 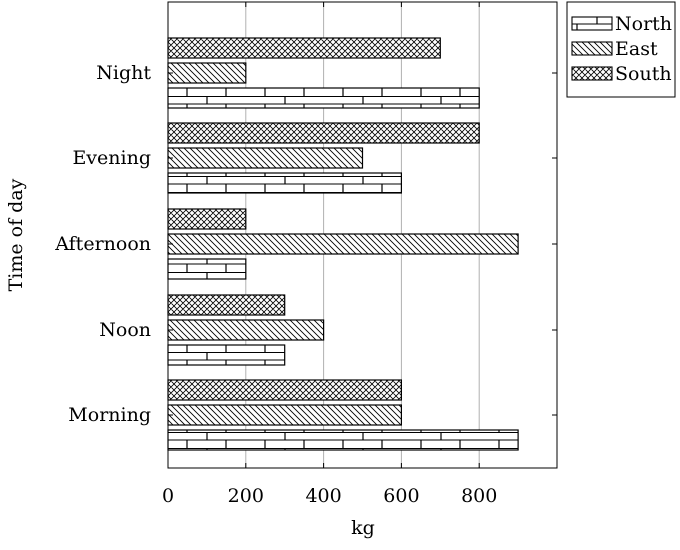 I want to click on x-tick-label: 800, so click(x=479, y=496).